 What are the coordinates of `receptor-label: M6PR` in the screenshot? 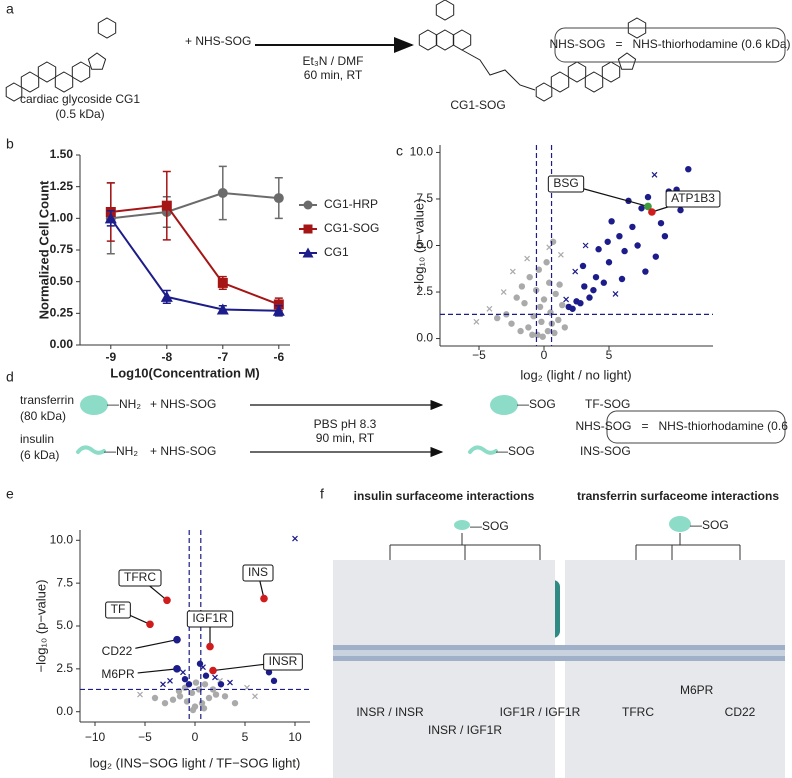 It's located at (697, 690).